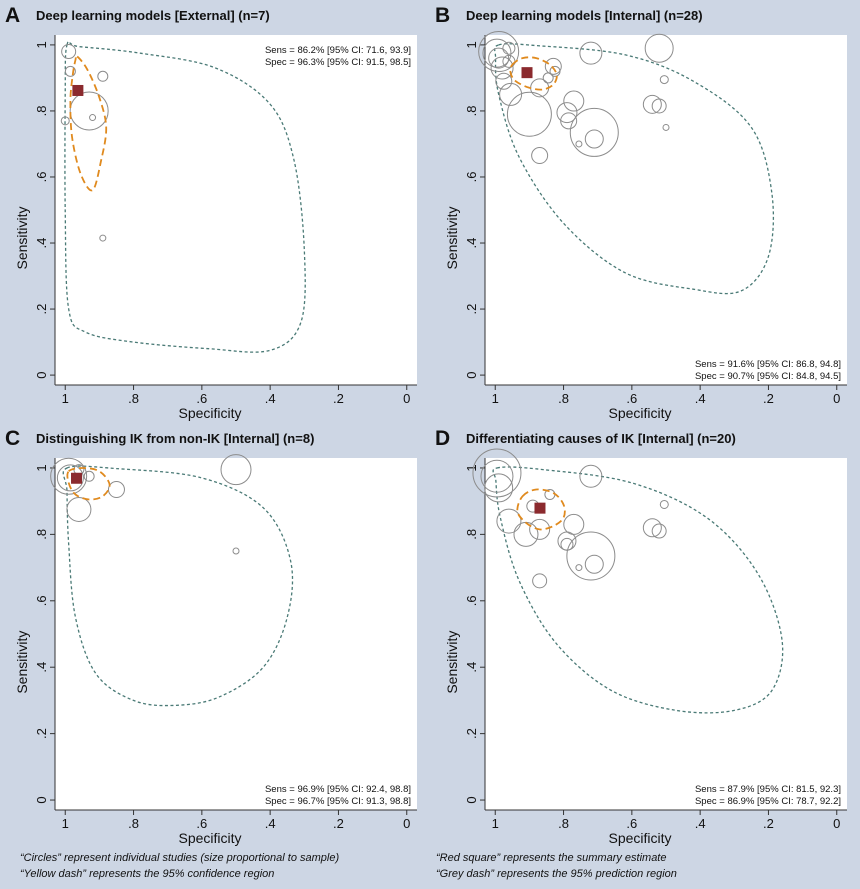 The image size is (860, 889). What do you see at coordinates (768, 801) in the screenshot?
I see `specificity-stat: Spec = 86.9% [95% CI: 78.7, 92.2]` at bounding box center [768, 801].